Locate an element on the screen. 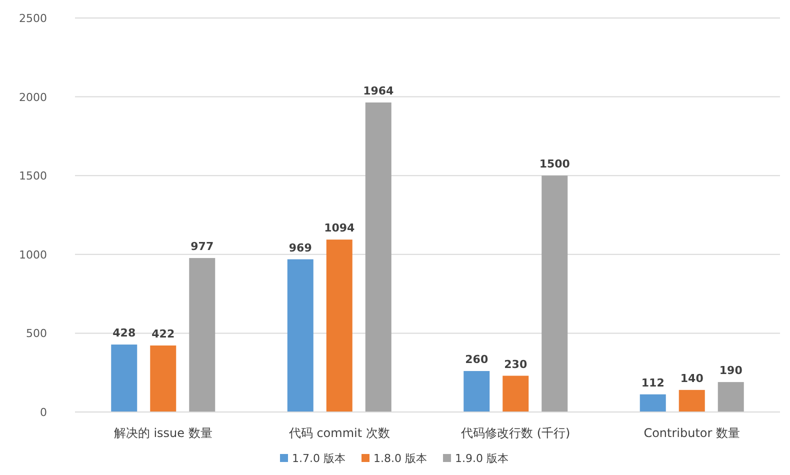 The height and width of the screenshot is (475, 790). y-tick-label: 1500 is located at coordinates (33, 176).